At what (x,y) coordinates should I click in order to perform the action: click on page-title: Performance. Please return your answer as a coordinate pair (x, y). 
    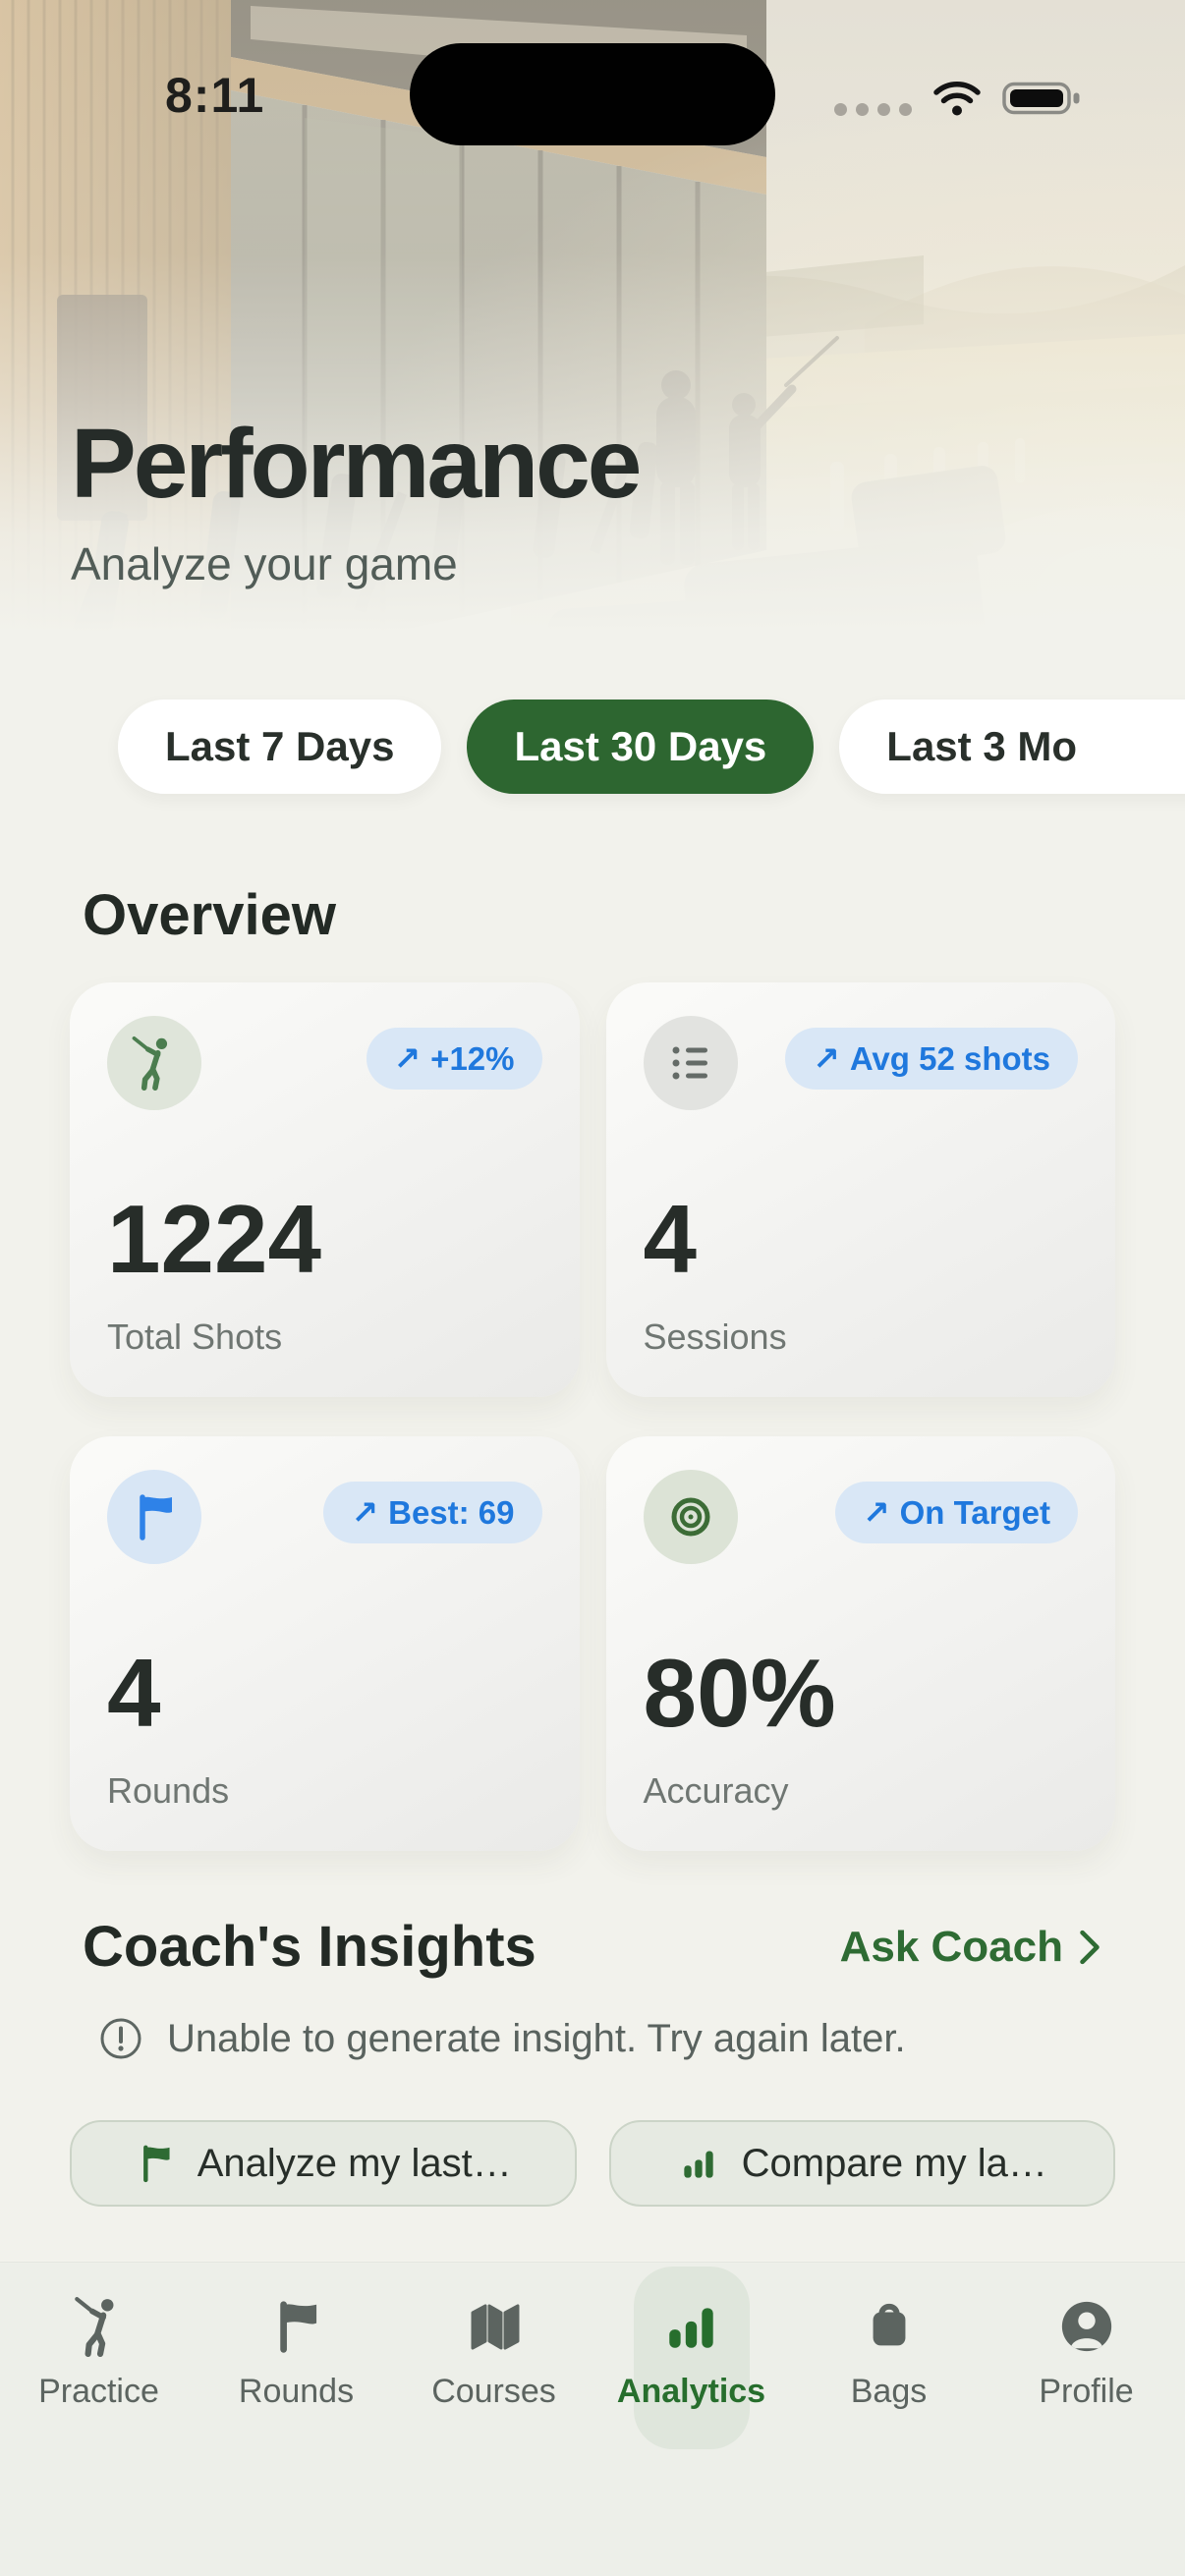
    Looking at the image, I should click on (356, 464).